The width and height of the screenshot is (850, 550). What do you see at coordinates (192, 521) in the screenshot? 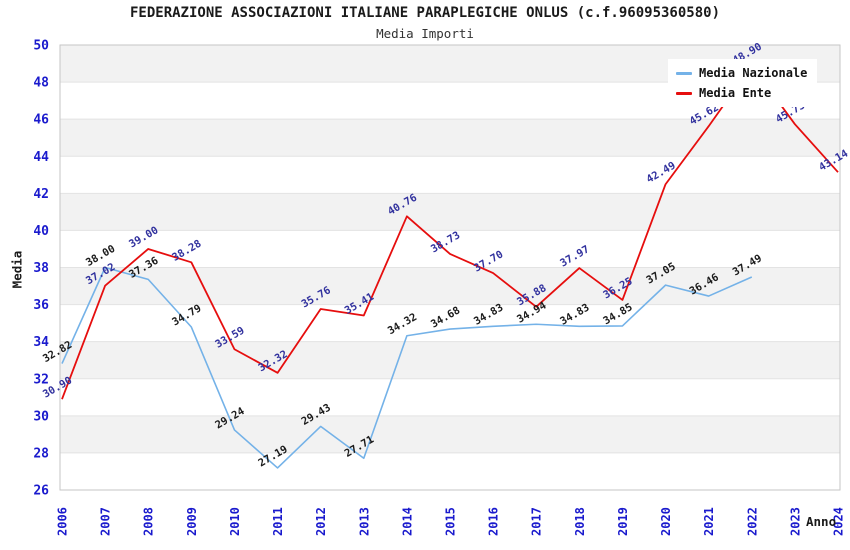
I see `x-tick-label: 2009` at bounding box center [192, 521].